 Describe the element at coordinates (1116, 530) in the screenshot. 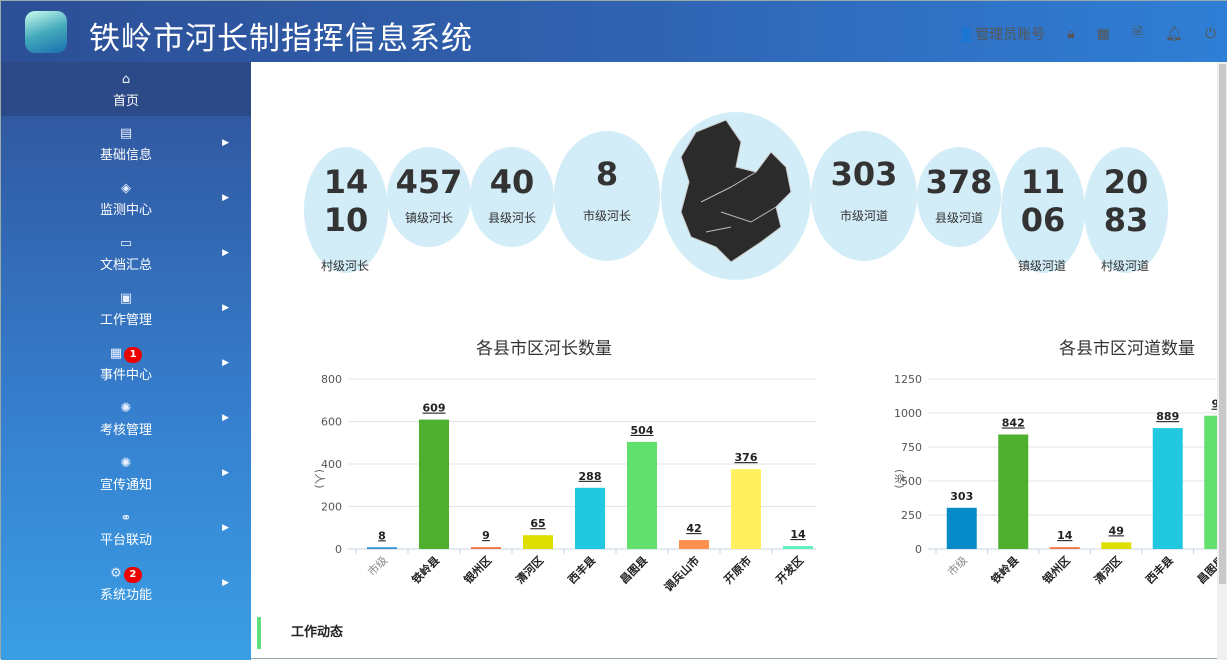

I see `data-label: 49` at that location.